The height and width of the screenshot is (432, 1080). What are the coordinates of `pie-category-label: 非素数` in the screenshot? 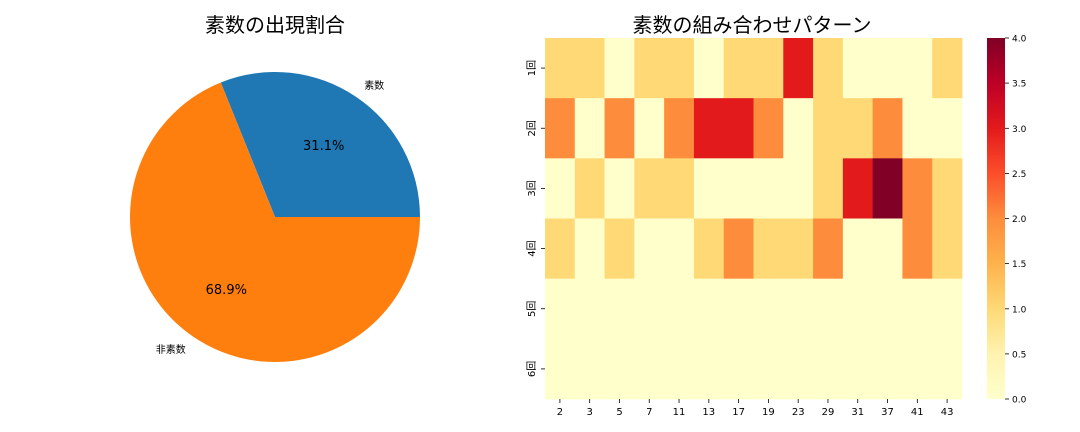 It's located at (171, 349).